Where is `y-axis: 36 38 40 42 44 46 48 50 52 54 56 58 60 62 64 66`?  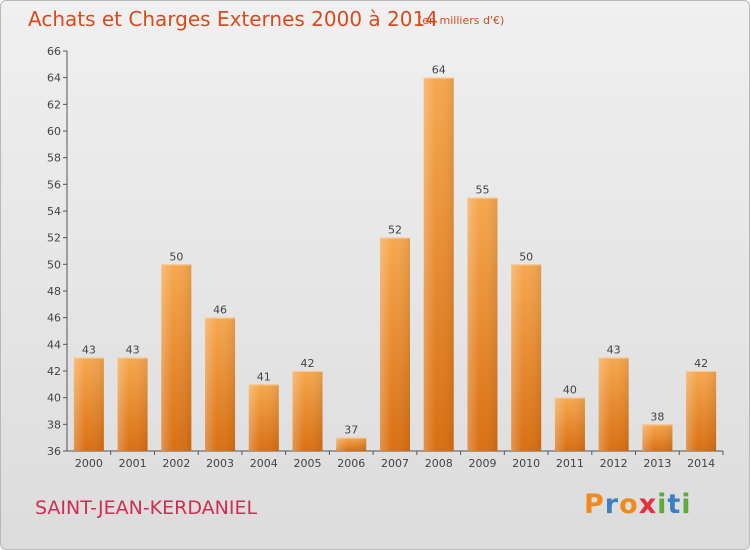 y-axis: 36 38 40 42 44 46 48 50 52 54 56 58 60 62 64 66 is located at coordinates (57, 251).